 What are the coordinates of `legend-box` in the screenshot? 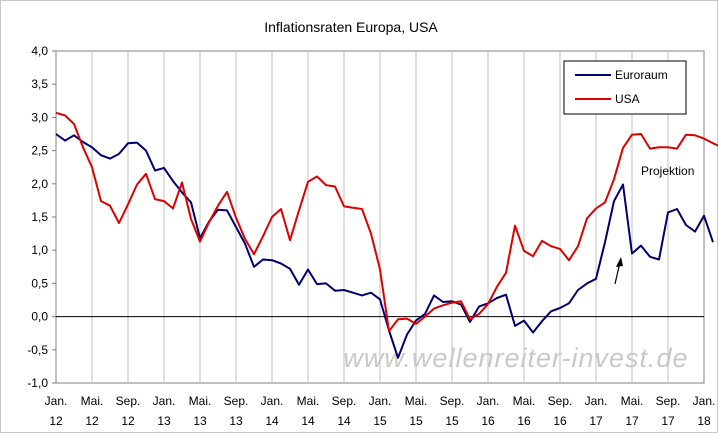 It's located at (625, 87).